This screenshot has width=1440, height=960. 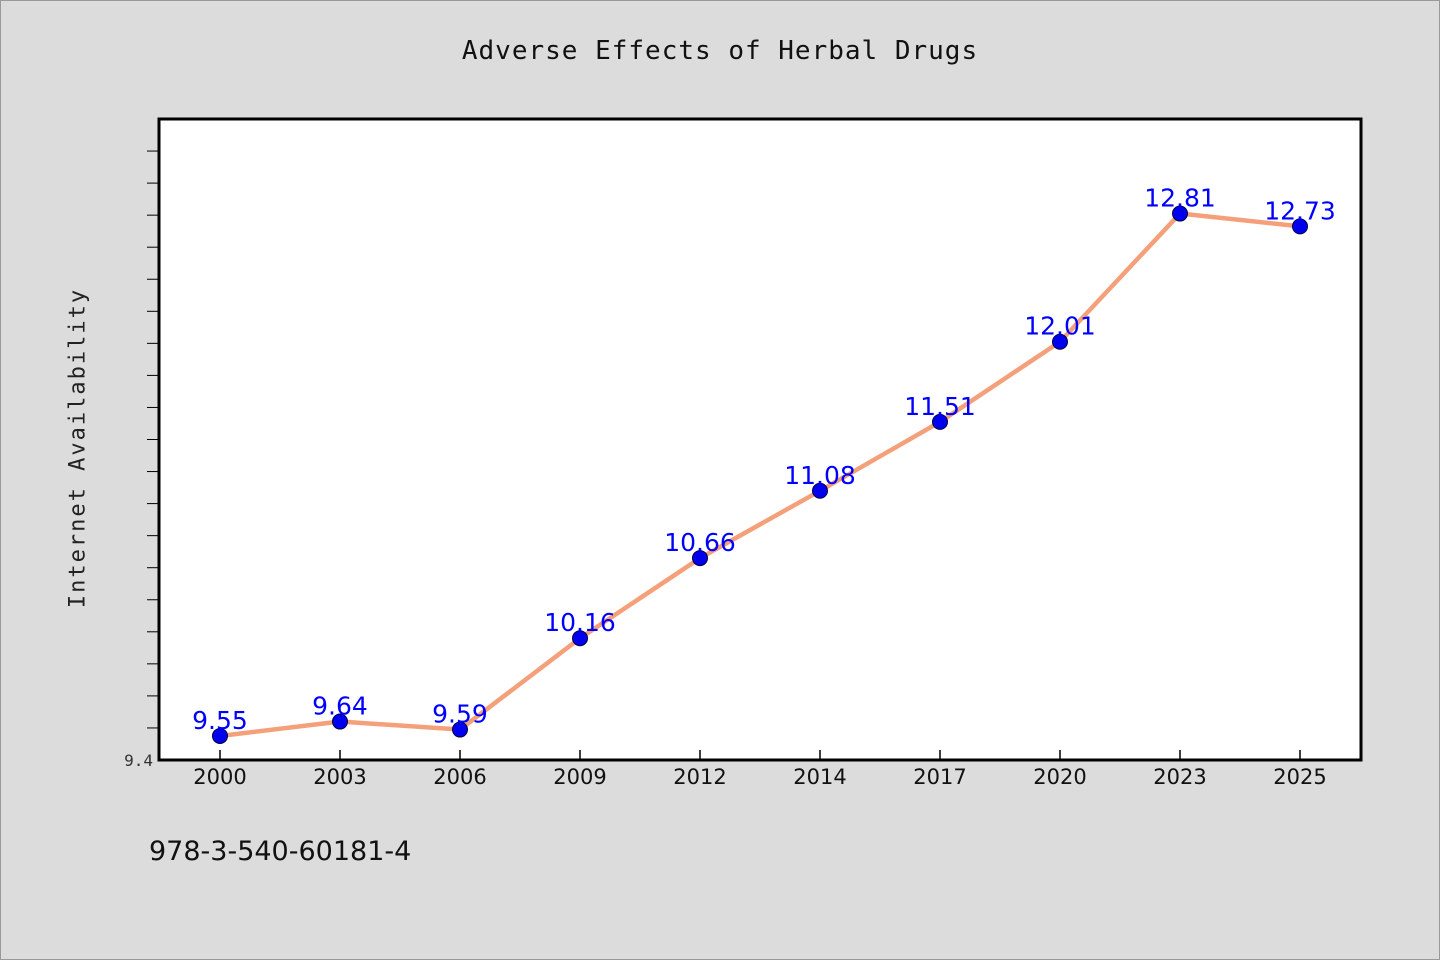 What do you see at coordinates (760, 769) in the screenshot?
I see `x-axis-ticks: 2000 2003 2006 2009 2012 2014 2017 2020 2023 2025` at bounding box center [760, 769].